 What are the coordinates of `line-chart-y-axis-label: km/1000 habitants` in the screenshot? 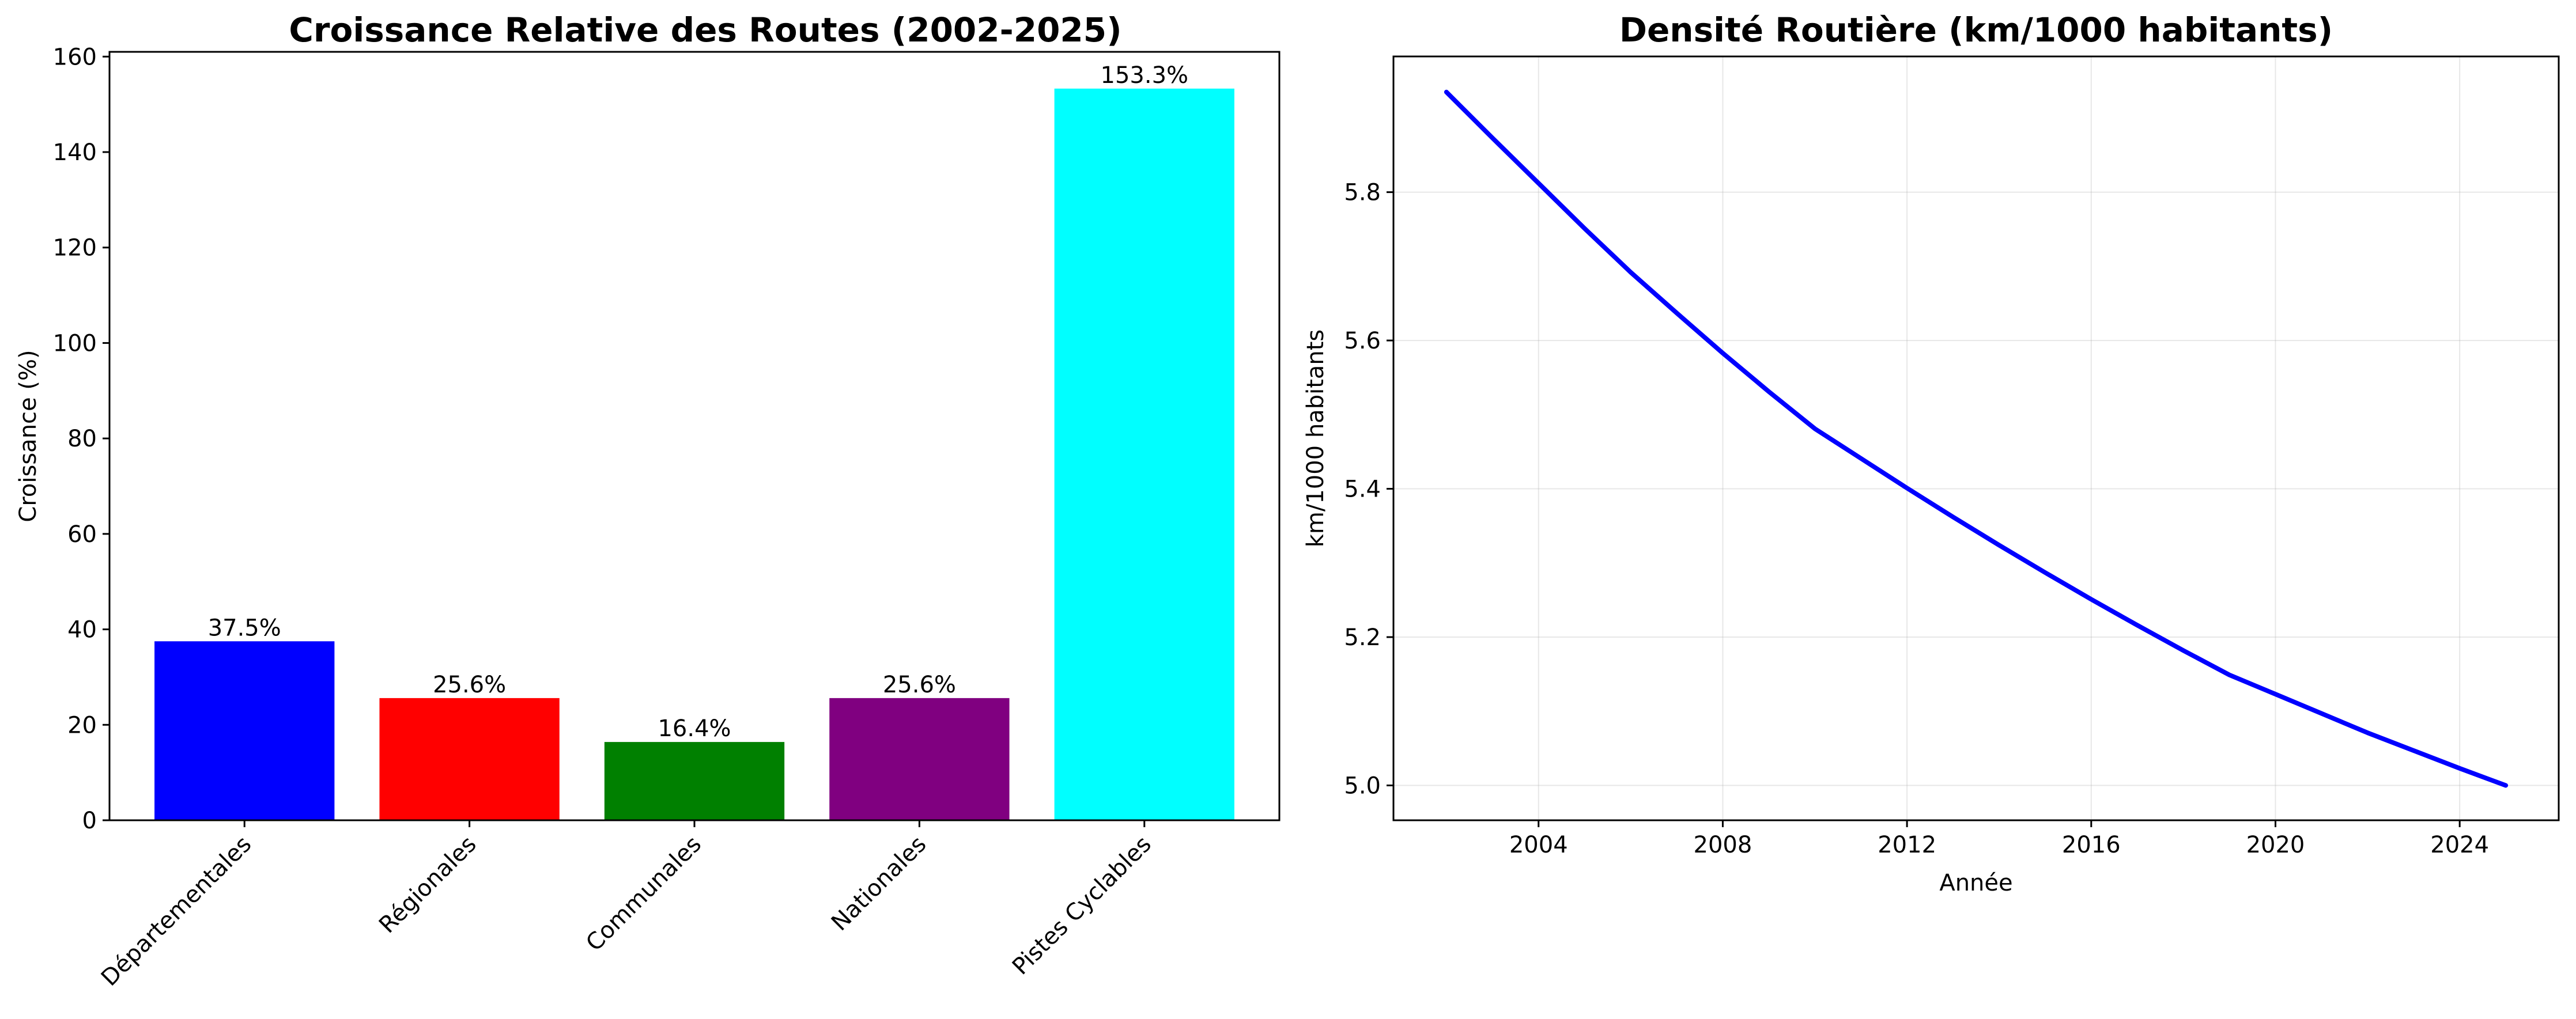 It's located at (1315, 438).